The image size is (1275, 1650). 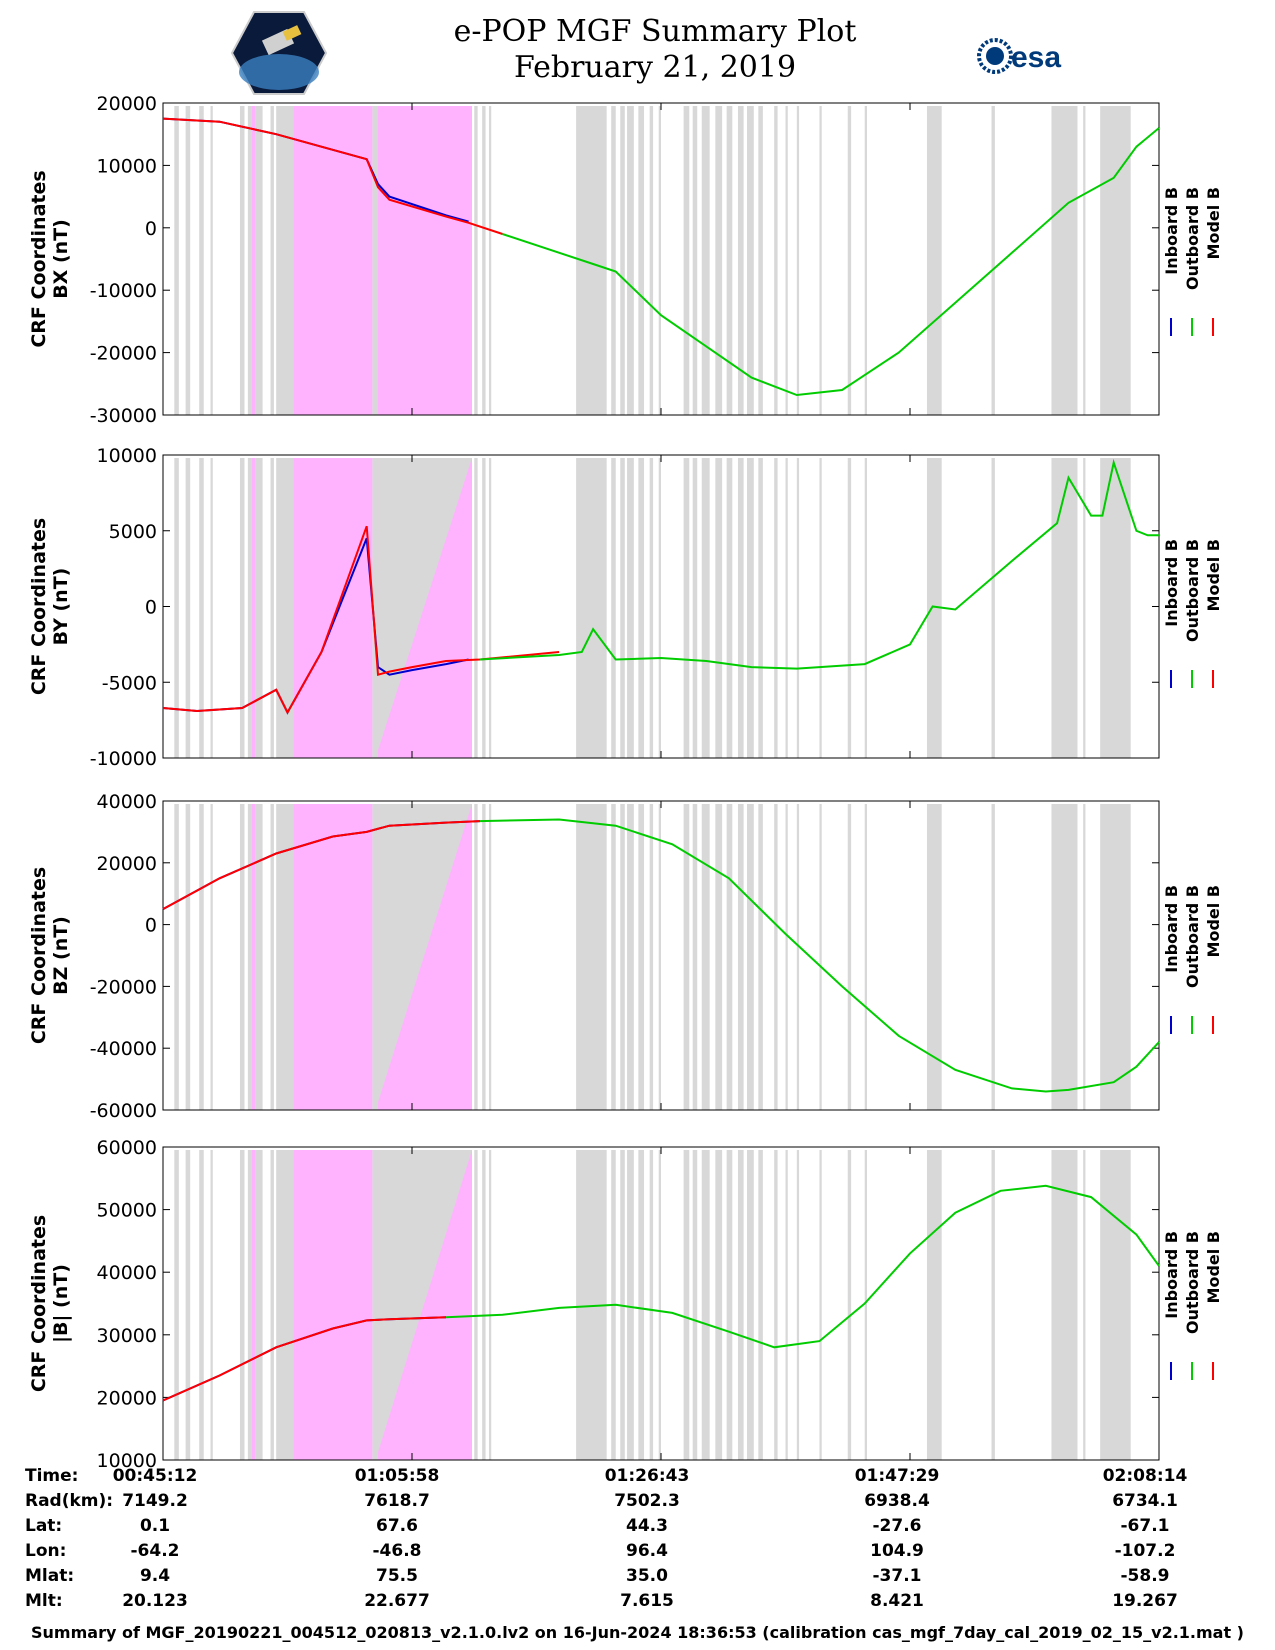 I want to click on ephemeris-value: 67.6, so click(x=397, y=1526).